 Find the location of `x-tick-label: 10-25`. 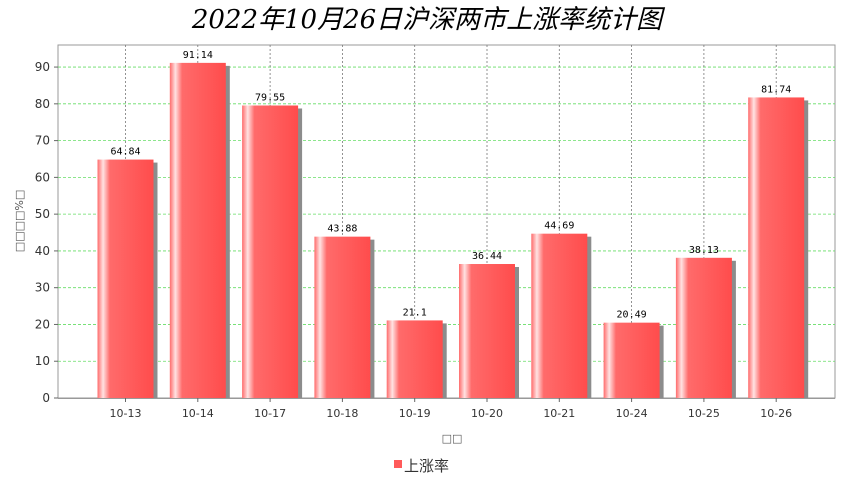

x-tick-label: 10-25 is located at coordinates (704, 413).